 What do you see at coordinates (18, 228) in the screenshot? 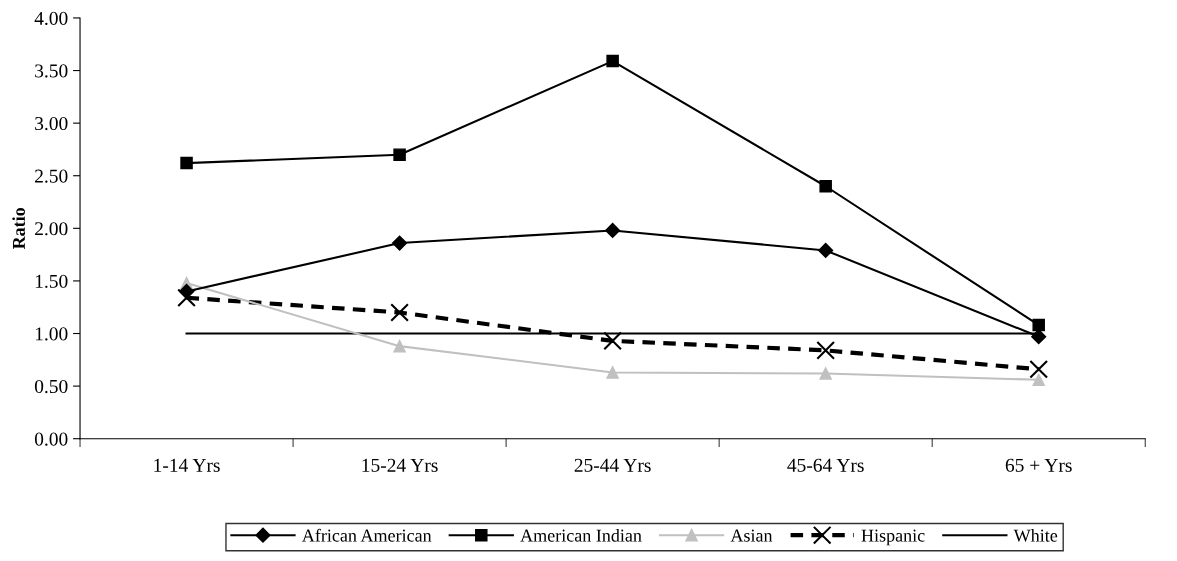
I see `y-axis-title: Ratio` at bounding box center [18, 228].